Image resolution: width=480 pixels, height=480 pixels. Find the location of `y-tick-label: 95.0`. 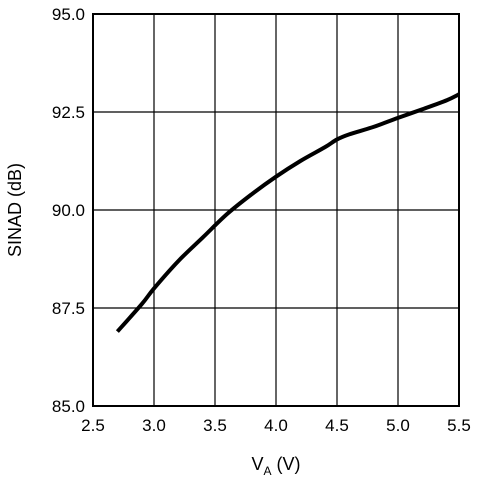

y-tick-label: 95.0 is located at coordinates (68, 14).